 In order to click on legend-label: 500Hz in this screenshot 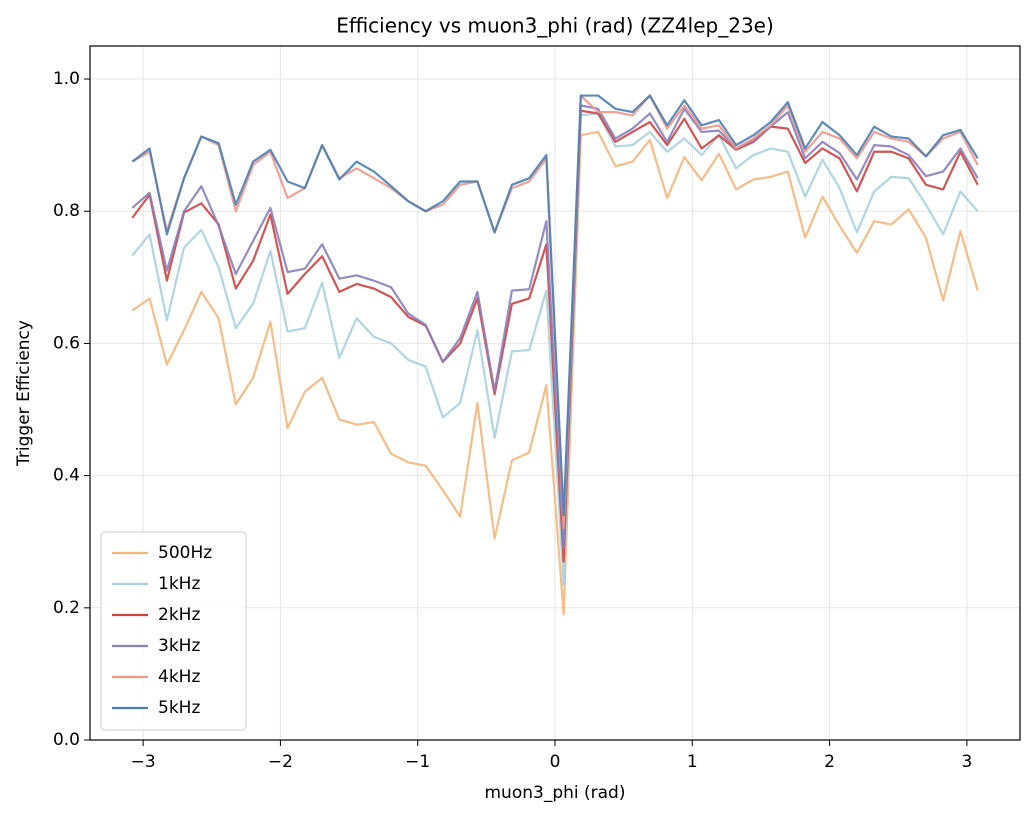, I will do `click(185, 553)`.